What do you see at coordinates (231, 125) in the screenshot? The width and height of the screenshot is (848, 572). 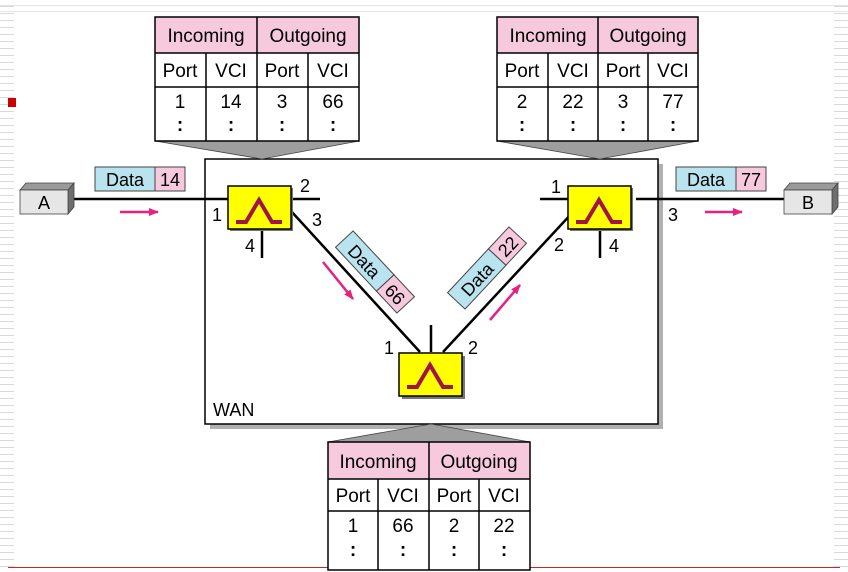 I see `table-1-more-2: :` at bounding box center [231, 125].